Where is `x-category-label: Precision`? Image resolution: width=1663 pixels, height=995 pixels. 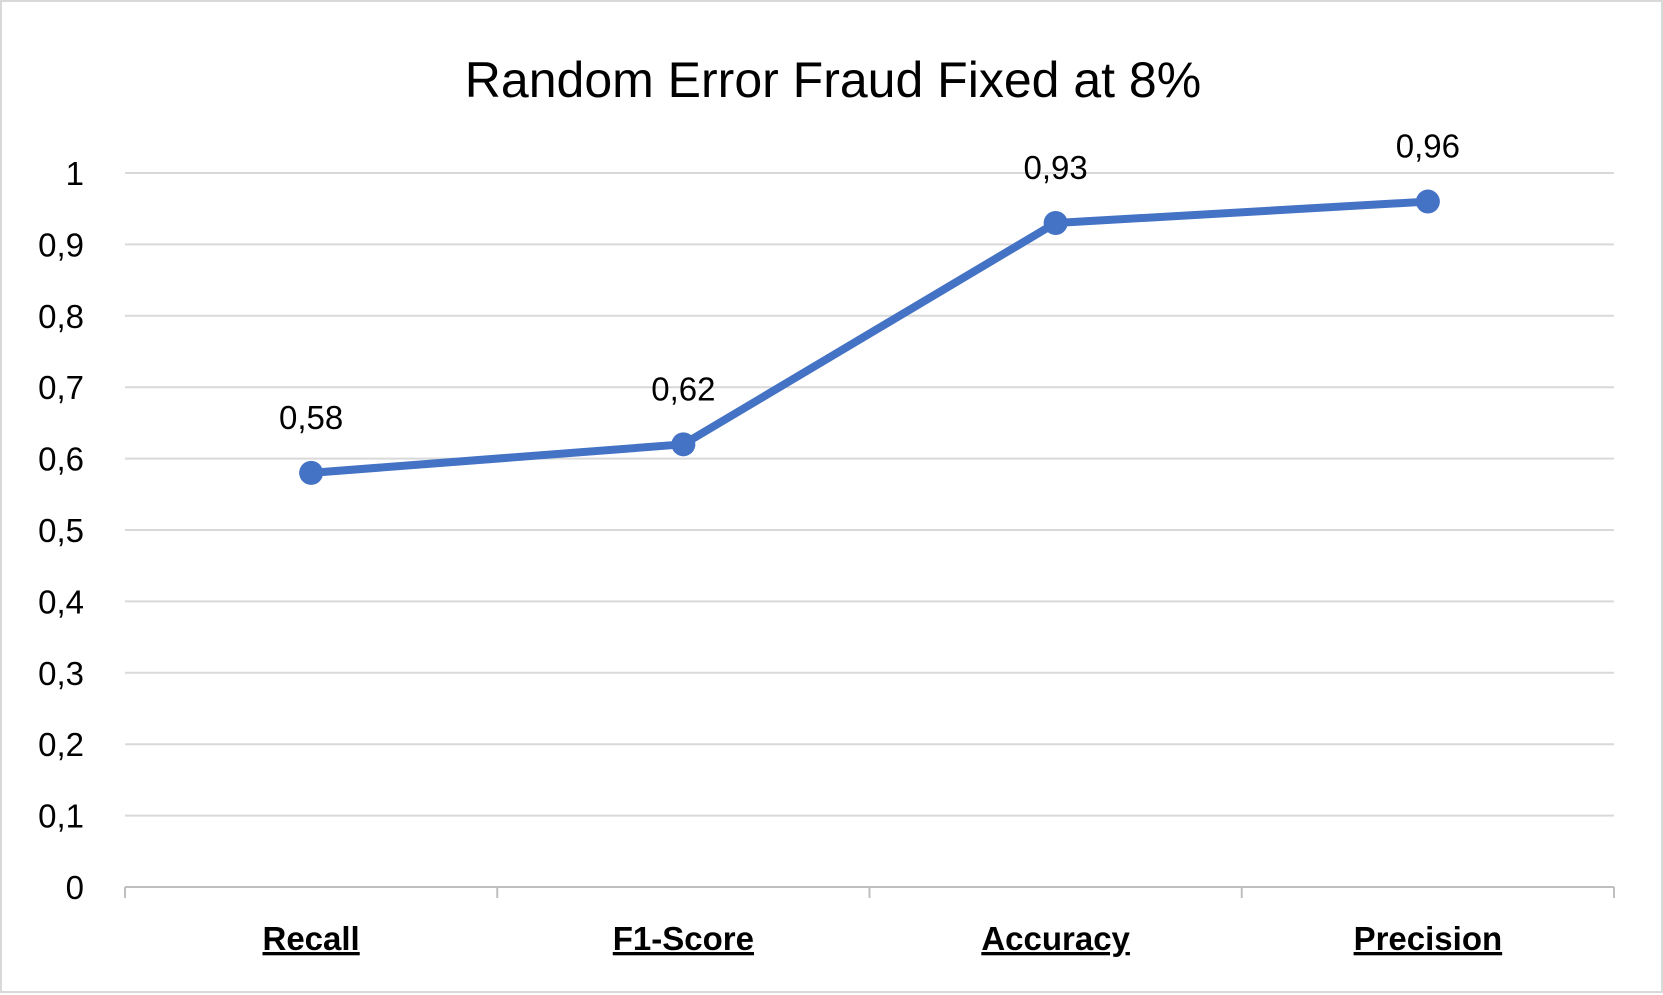
x-category-label: Precision is located at coordinates (1428, 938).